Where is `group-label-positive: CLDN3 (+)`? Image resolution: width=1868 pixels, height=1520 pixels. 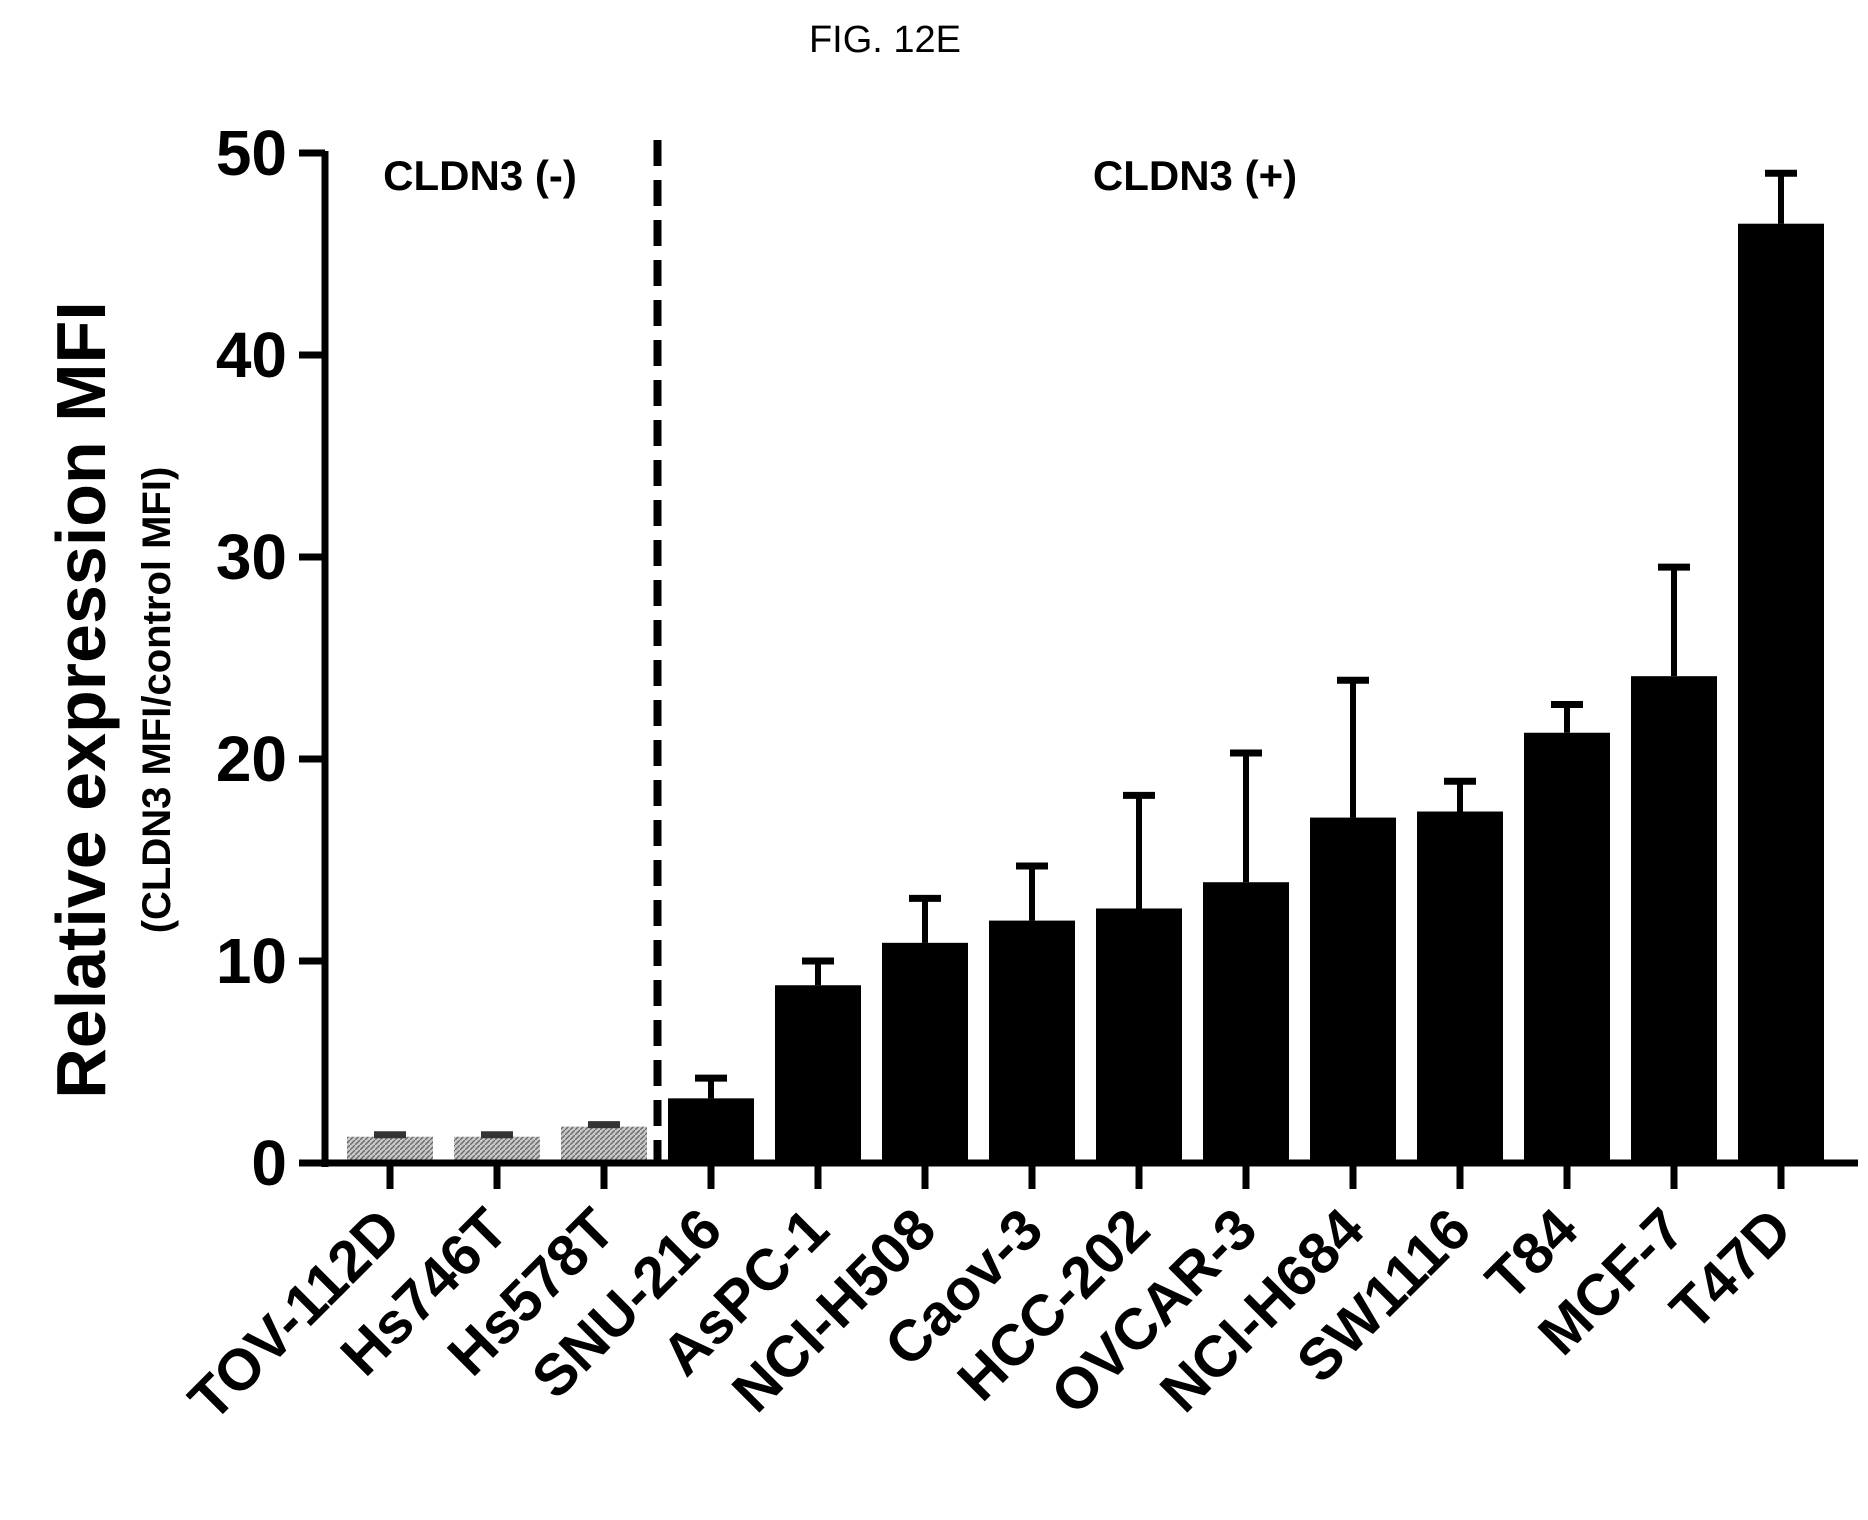 group-label-positive: CLDN3 (+) is located at coordinates (1195, 175).